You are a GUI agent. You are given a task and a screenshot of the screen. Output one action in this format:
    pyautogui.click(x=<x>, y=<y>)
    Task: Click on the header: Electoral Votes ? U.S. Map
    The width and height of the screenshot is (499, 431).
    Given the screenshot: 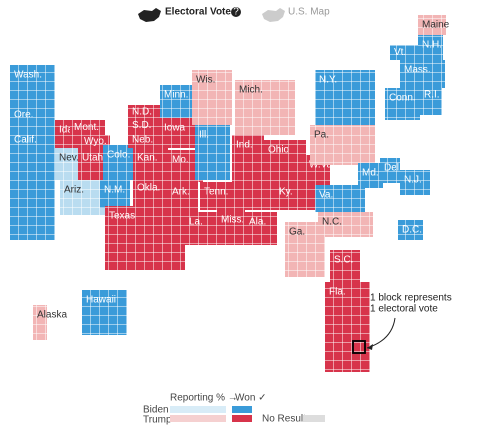 What is the action you would take?
    pyautogui.click(x=234, y=14)
    